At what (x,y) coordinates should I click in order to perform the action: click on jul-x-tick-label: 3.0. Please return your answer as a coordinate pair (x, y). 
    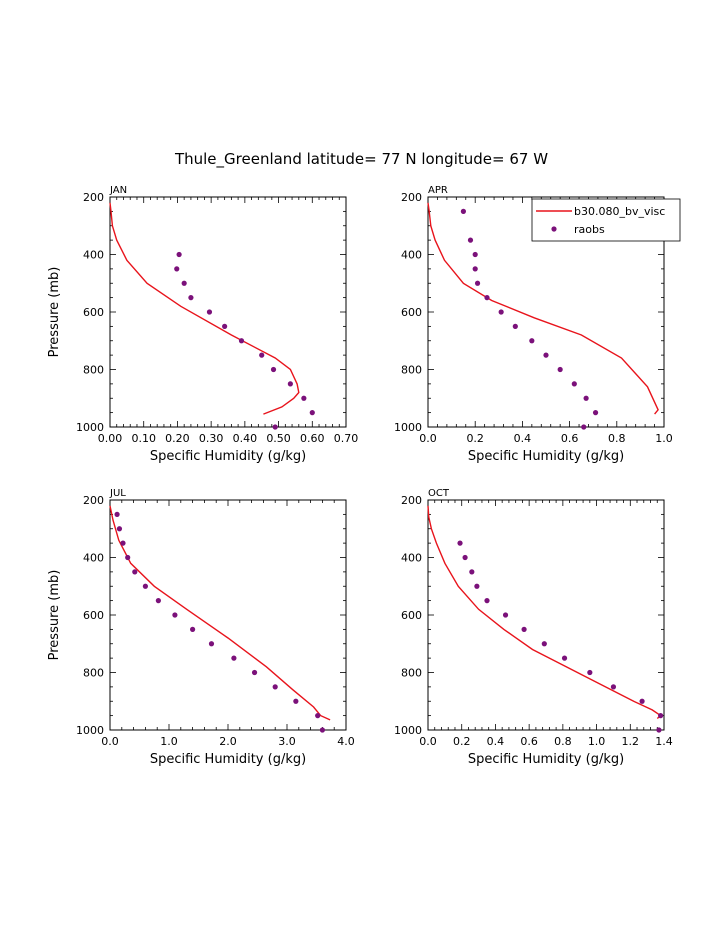
    Looking at the image, I should click on (287, 741).